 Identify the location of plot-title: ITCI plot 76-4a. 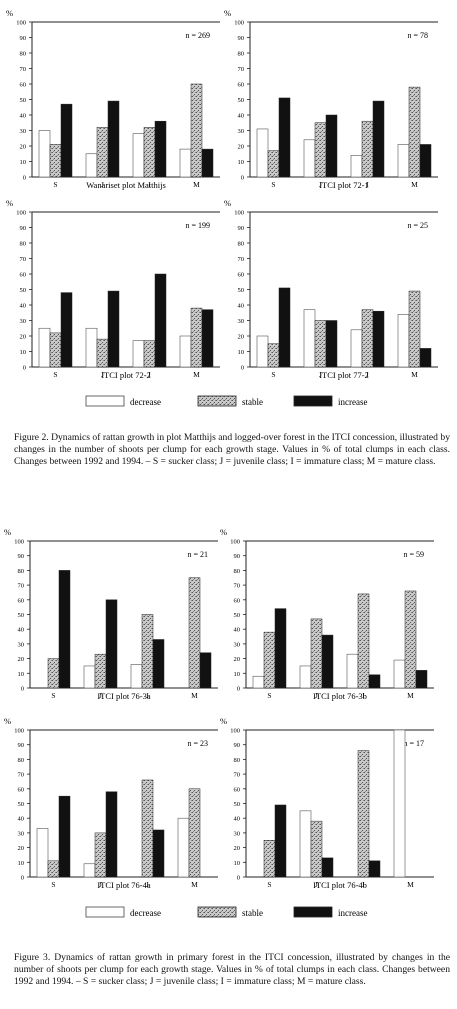
(124, 885).